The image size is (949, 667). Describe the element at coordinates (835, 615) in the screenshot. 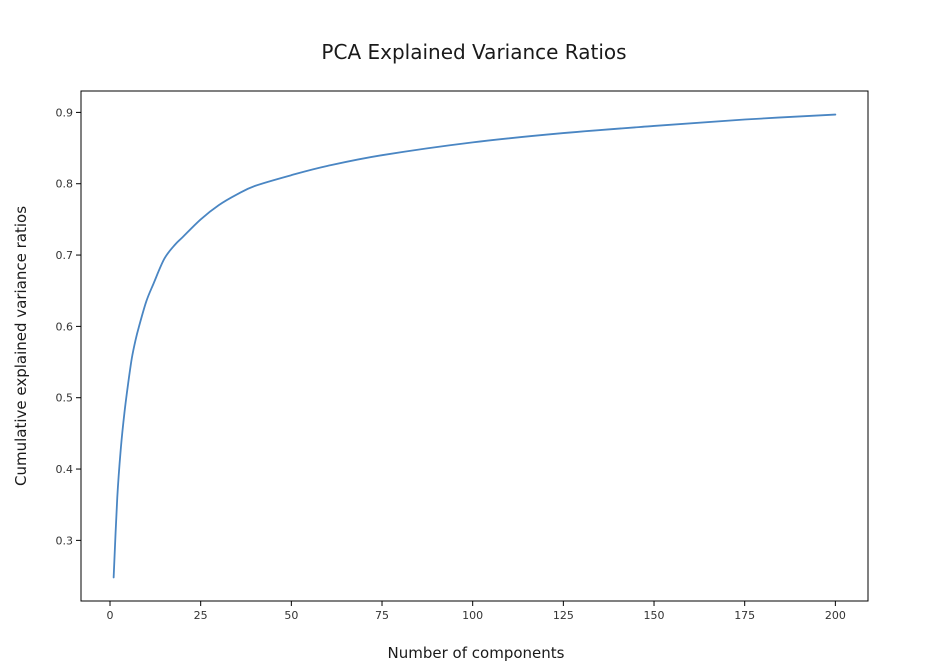

I see `x-tick-label: 200` at that location.